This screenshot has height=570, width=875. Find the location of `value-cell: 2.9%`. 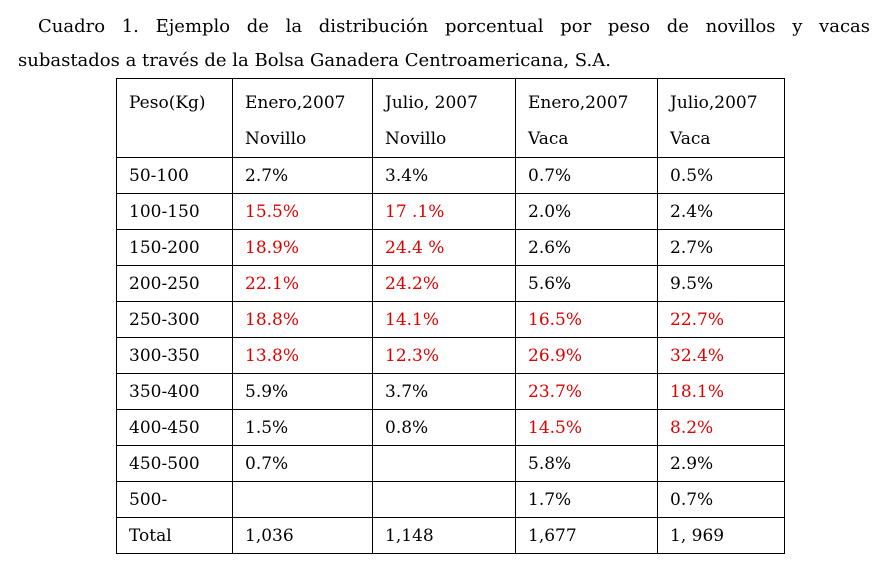

value-cell: 2.9% is located at coordinates (721, 463).